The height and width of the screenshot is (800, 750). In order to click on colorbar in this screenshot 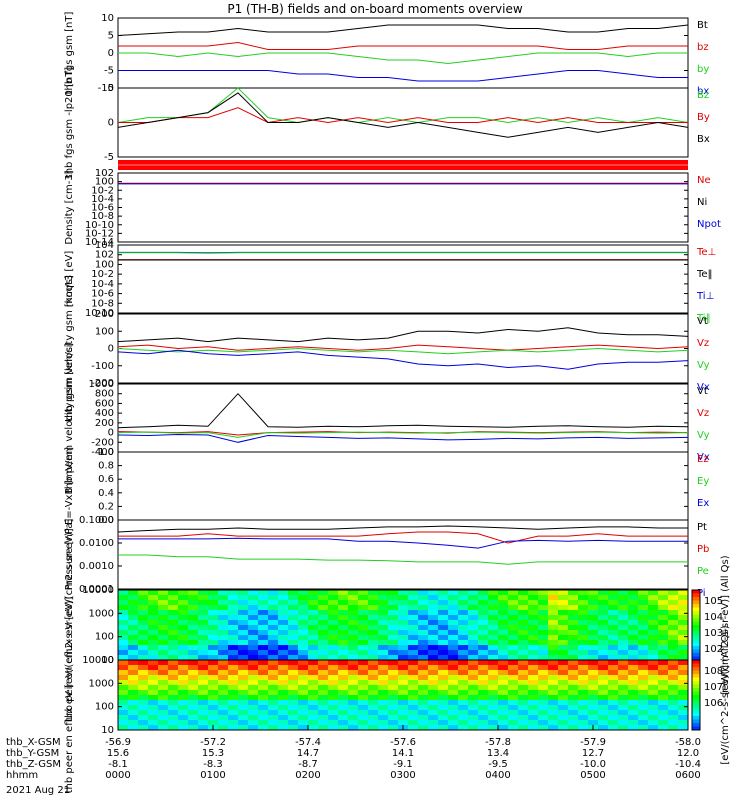, I will do `click(696, 625)`.